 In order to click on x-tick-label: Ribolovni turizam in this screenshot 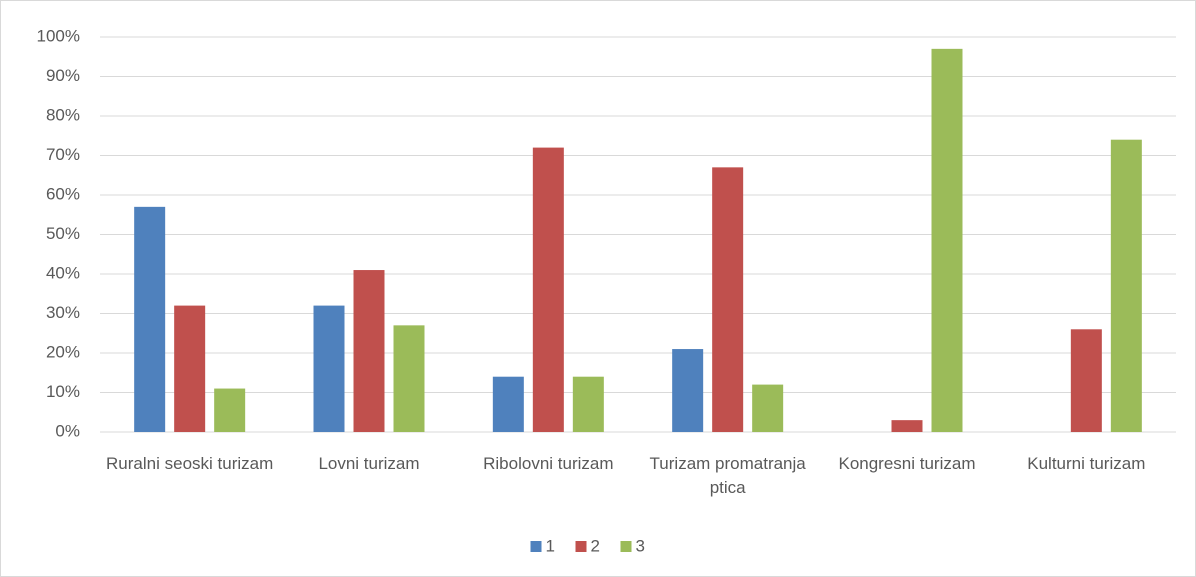, I will do `click(548, 463)`.